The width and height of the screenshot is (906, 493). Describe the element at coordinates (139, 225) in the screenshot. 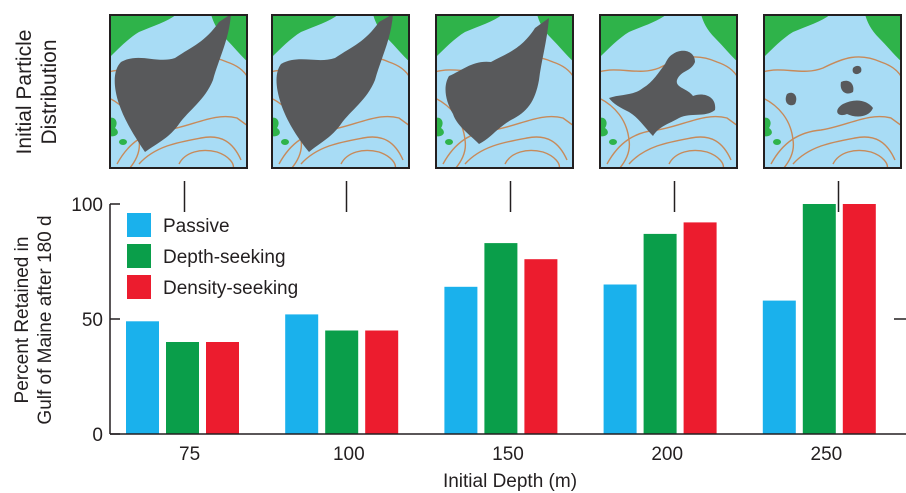

I see `legend-swatch-passive` at that location.